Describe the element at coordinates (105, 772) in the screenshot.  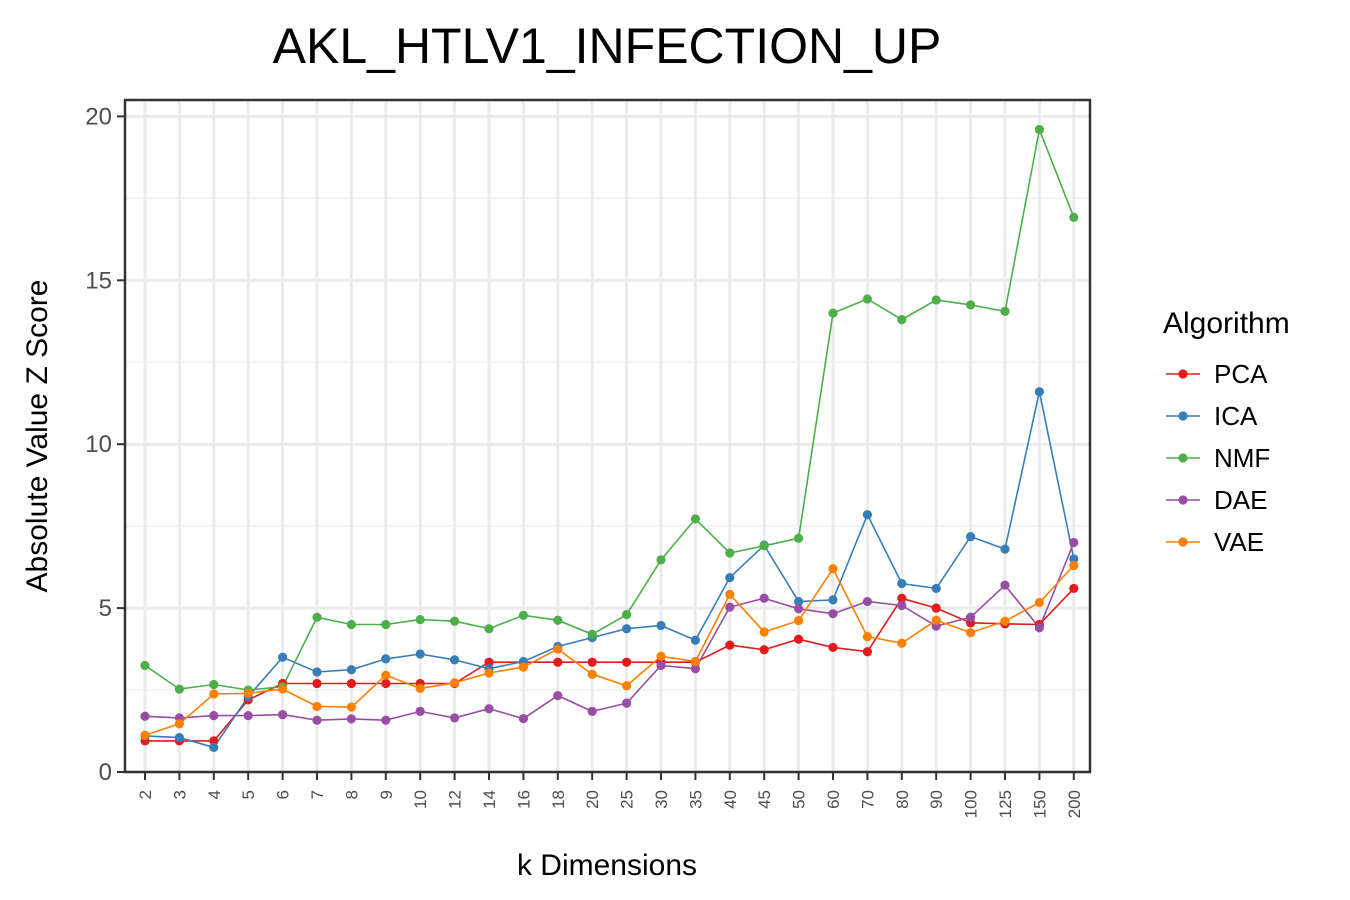
I see `y-tick-label: 0` at that location.